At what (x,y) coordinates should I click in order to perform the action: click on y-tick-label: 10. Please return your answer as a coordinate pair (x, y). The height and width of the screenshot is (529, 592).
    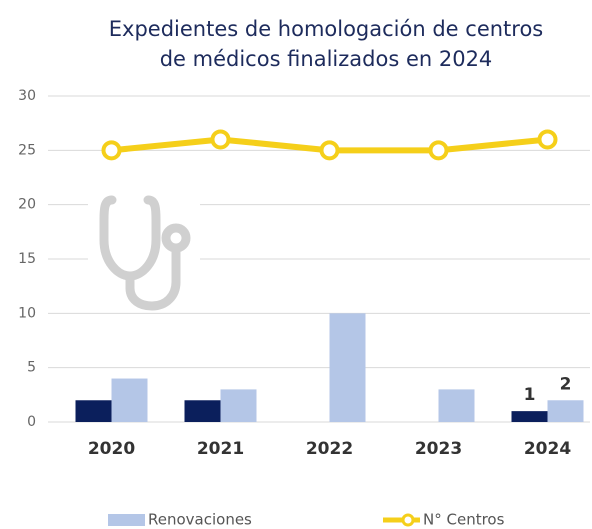
    Looking at the image, I should click on (27, 313).